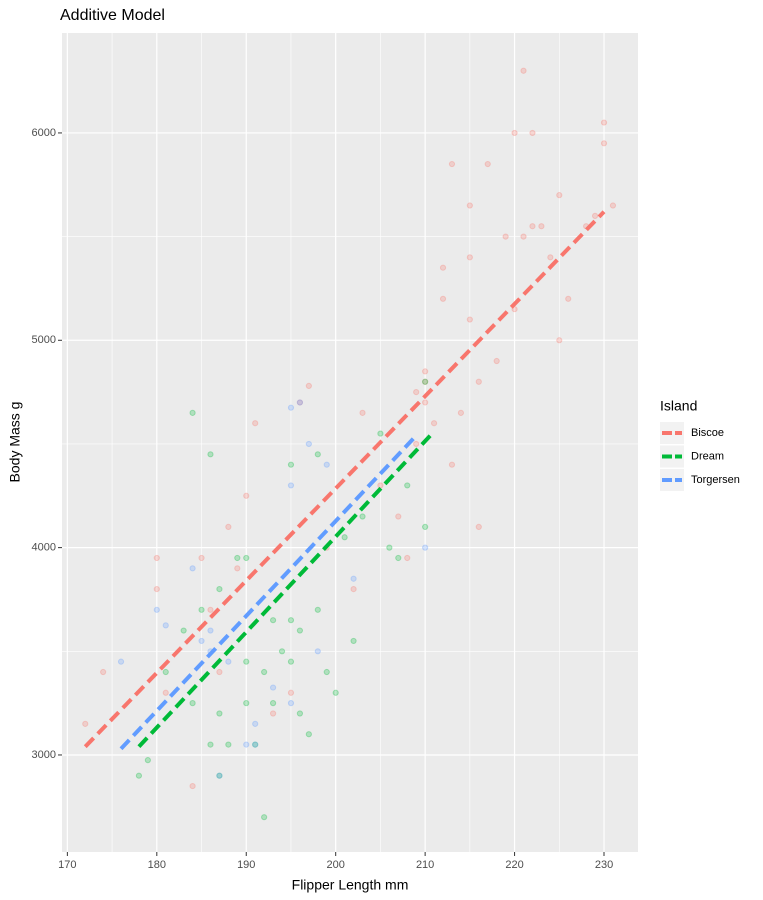 The width and height of the screenshot is (763, 900). What do you see at coordinates (425, 865) in the screenshot?
I see `x-tick-label: 210` at bounding box center [425, 865].